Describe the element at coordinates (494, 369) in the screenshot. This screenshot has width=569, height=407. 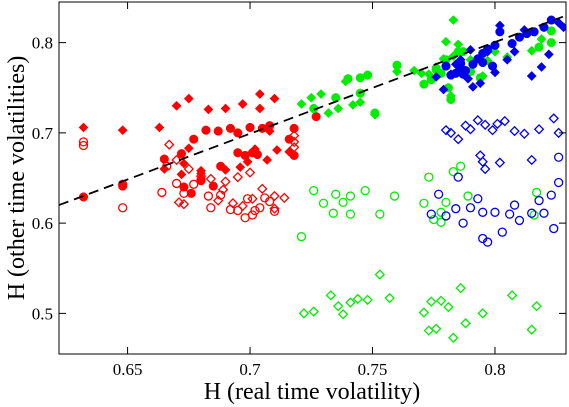
I see `x-tick-label: 0.8` at that location.